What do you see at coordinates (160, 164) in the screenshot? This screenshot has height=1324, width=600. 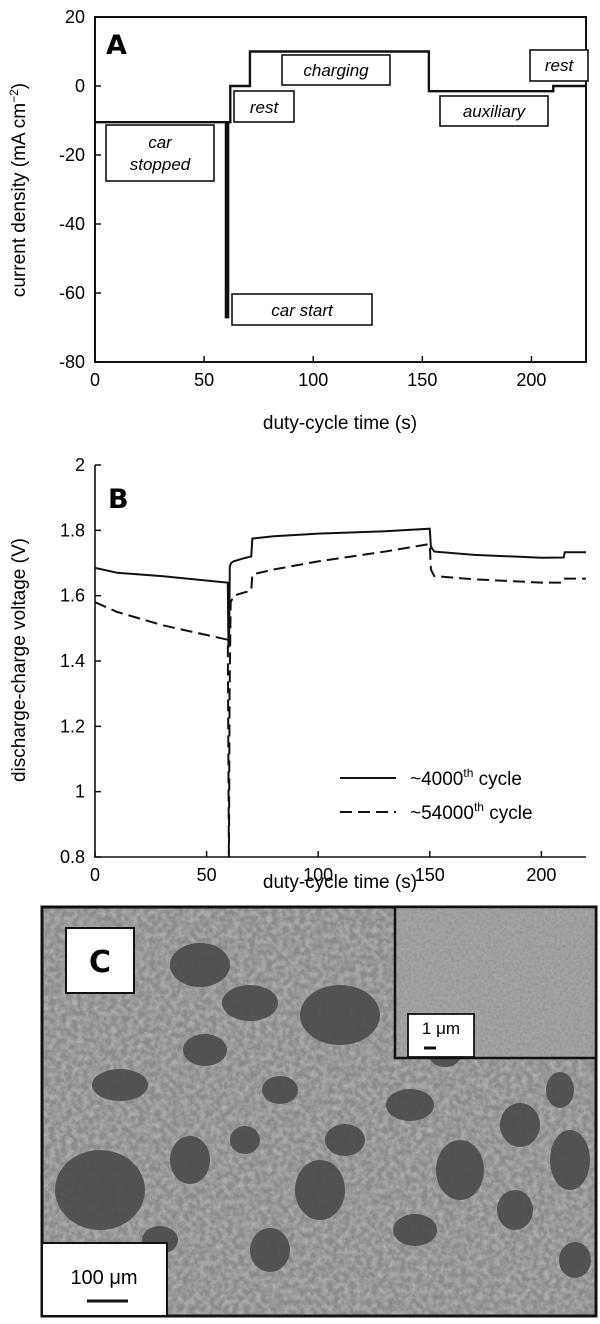 I see `annotation-car-stopped-line2: stopped` at bounding box center [160, 164].